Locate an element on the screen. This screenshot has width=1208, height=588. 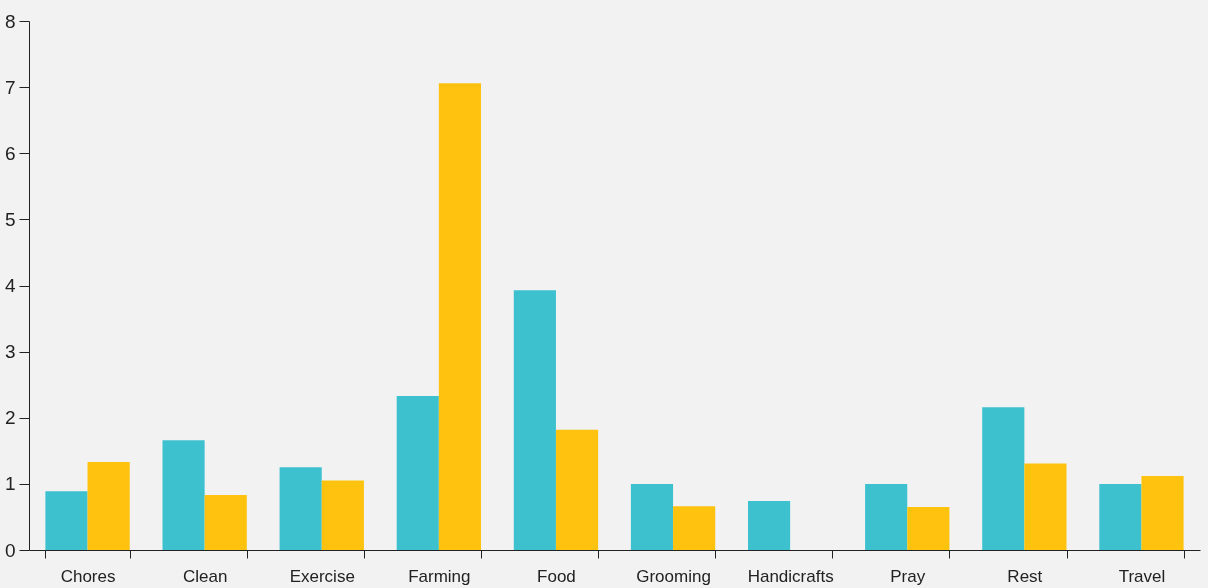
x-tick-label: Food is located at coordinates (556, 576).